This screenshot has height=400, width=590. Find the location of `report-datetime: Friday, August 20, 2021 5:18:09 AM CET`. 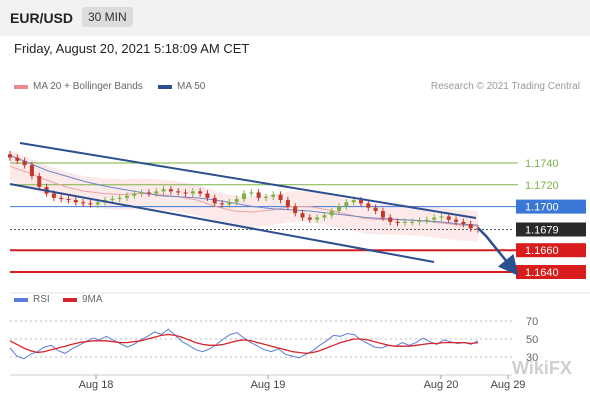

report-datetime: Friday, August 20, 2021 5:18:09 AM CET is located at coordinates (132, 48).